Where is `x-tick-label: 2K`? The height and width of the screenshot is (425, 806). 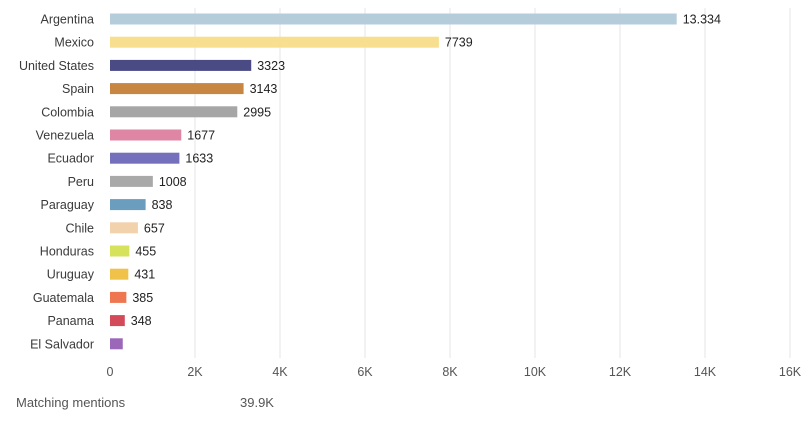
x-tick-label: 2K is located at coordinates (195, 372).